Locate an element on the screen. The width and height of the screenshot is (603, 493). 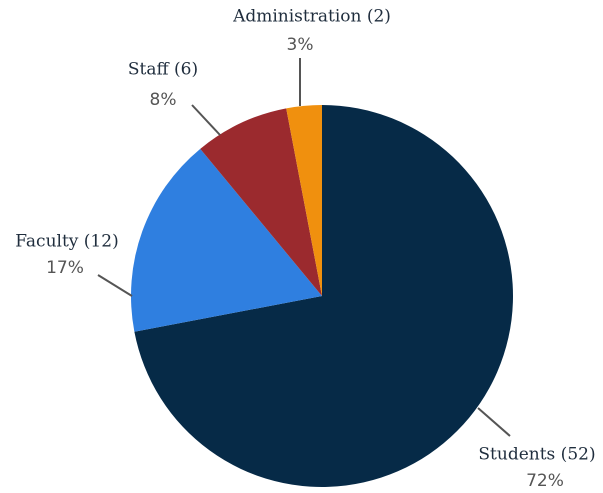
slice-percent: 3% is located at coordinates (300, 45).